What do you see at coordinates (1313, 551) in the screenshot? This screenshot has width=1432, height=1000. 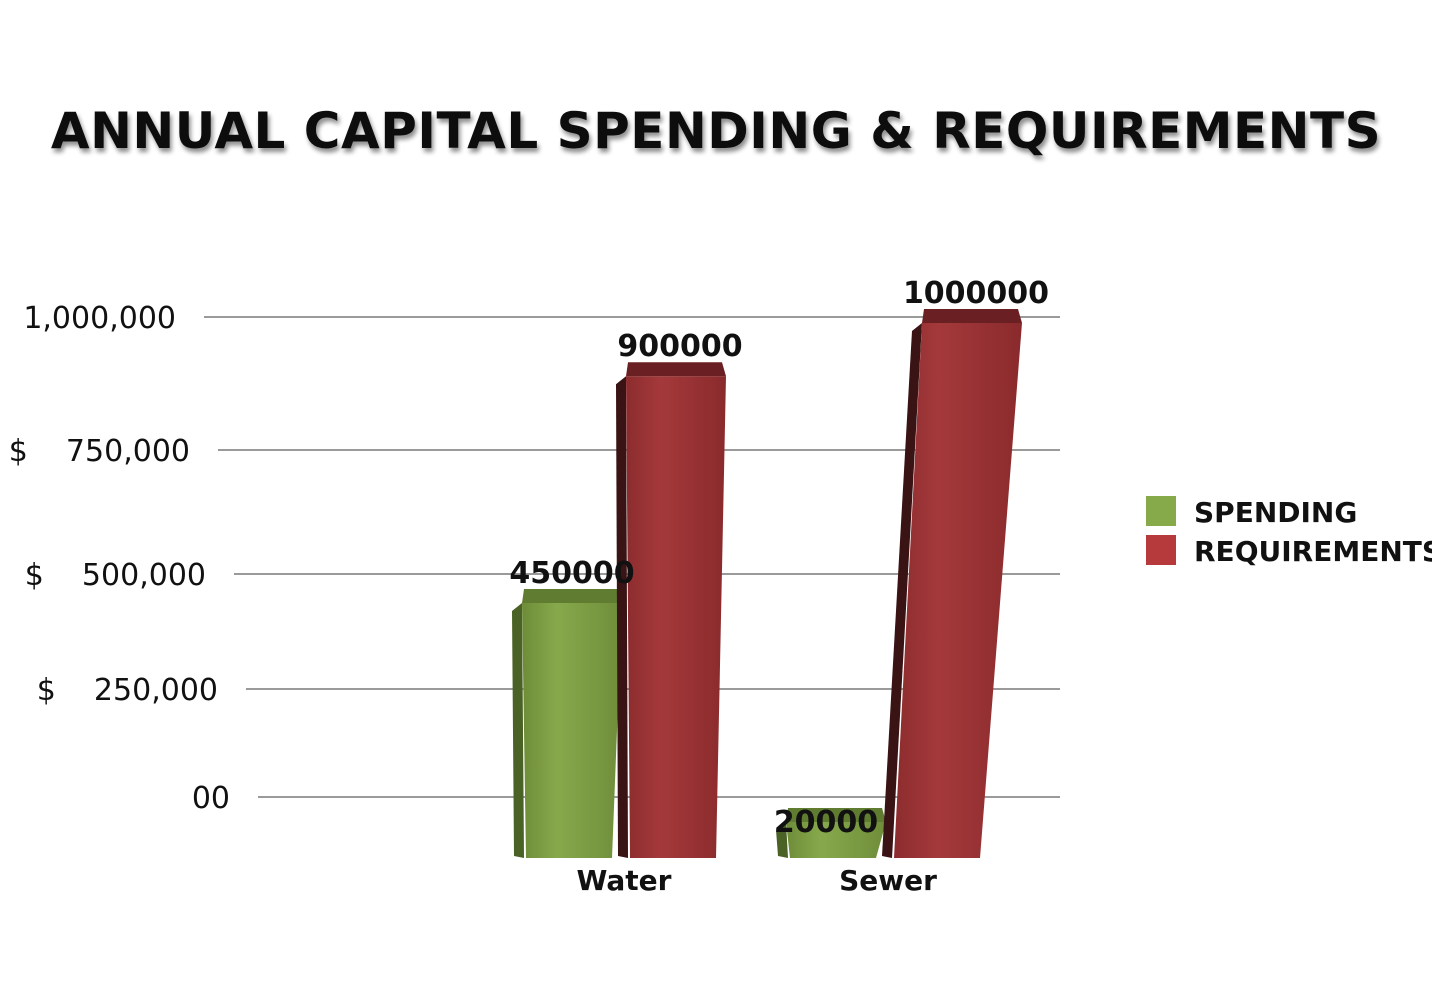 I see `legend-label-requirements: REQUIREMENTS` at bounding box center [1313, 551].